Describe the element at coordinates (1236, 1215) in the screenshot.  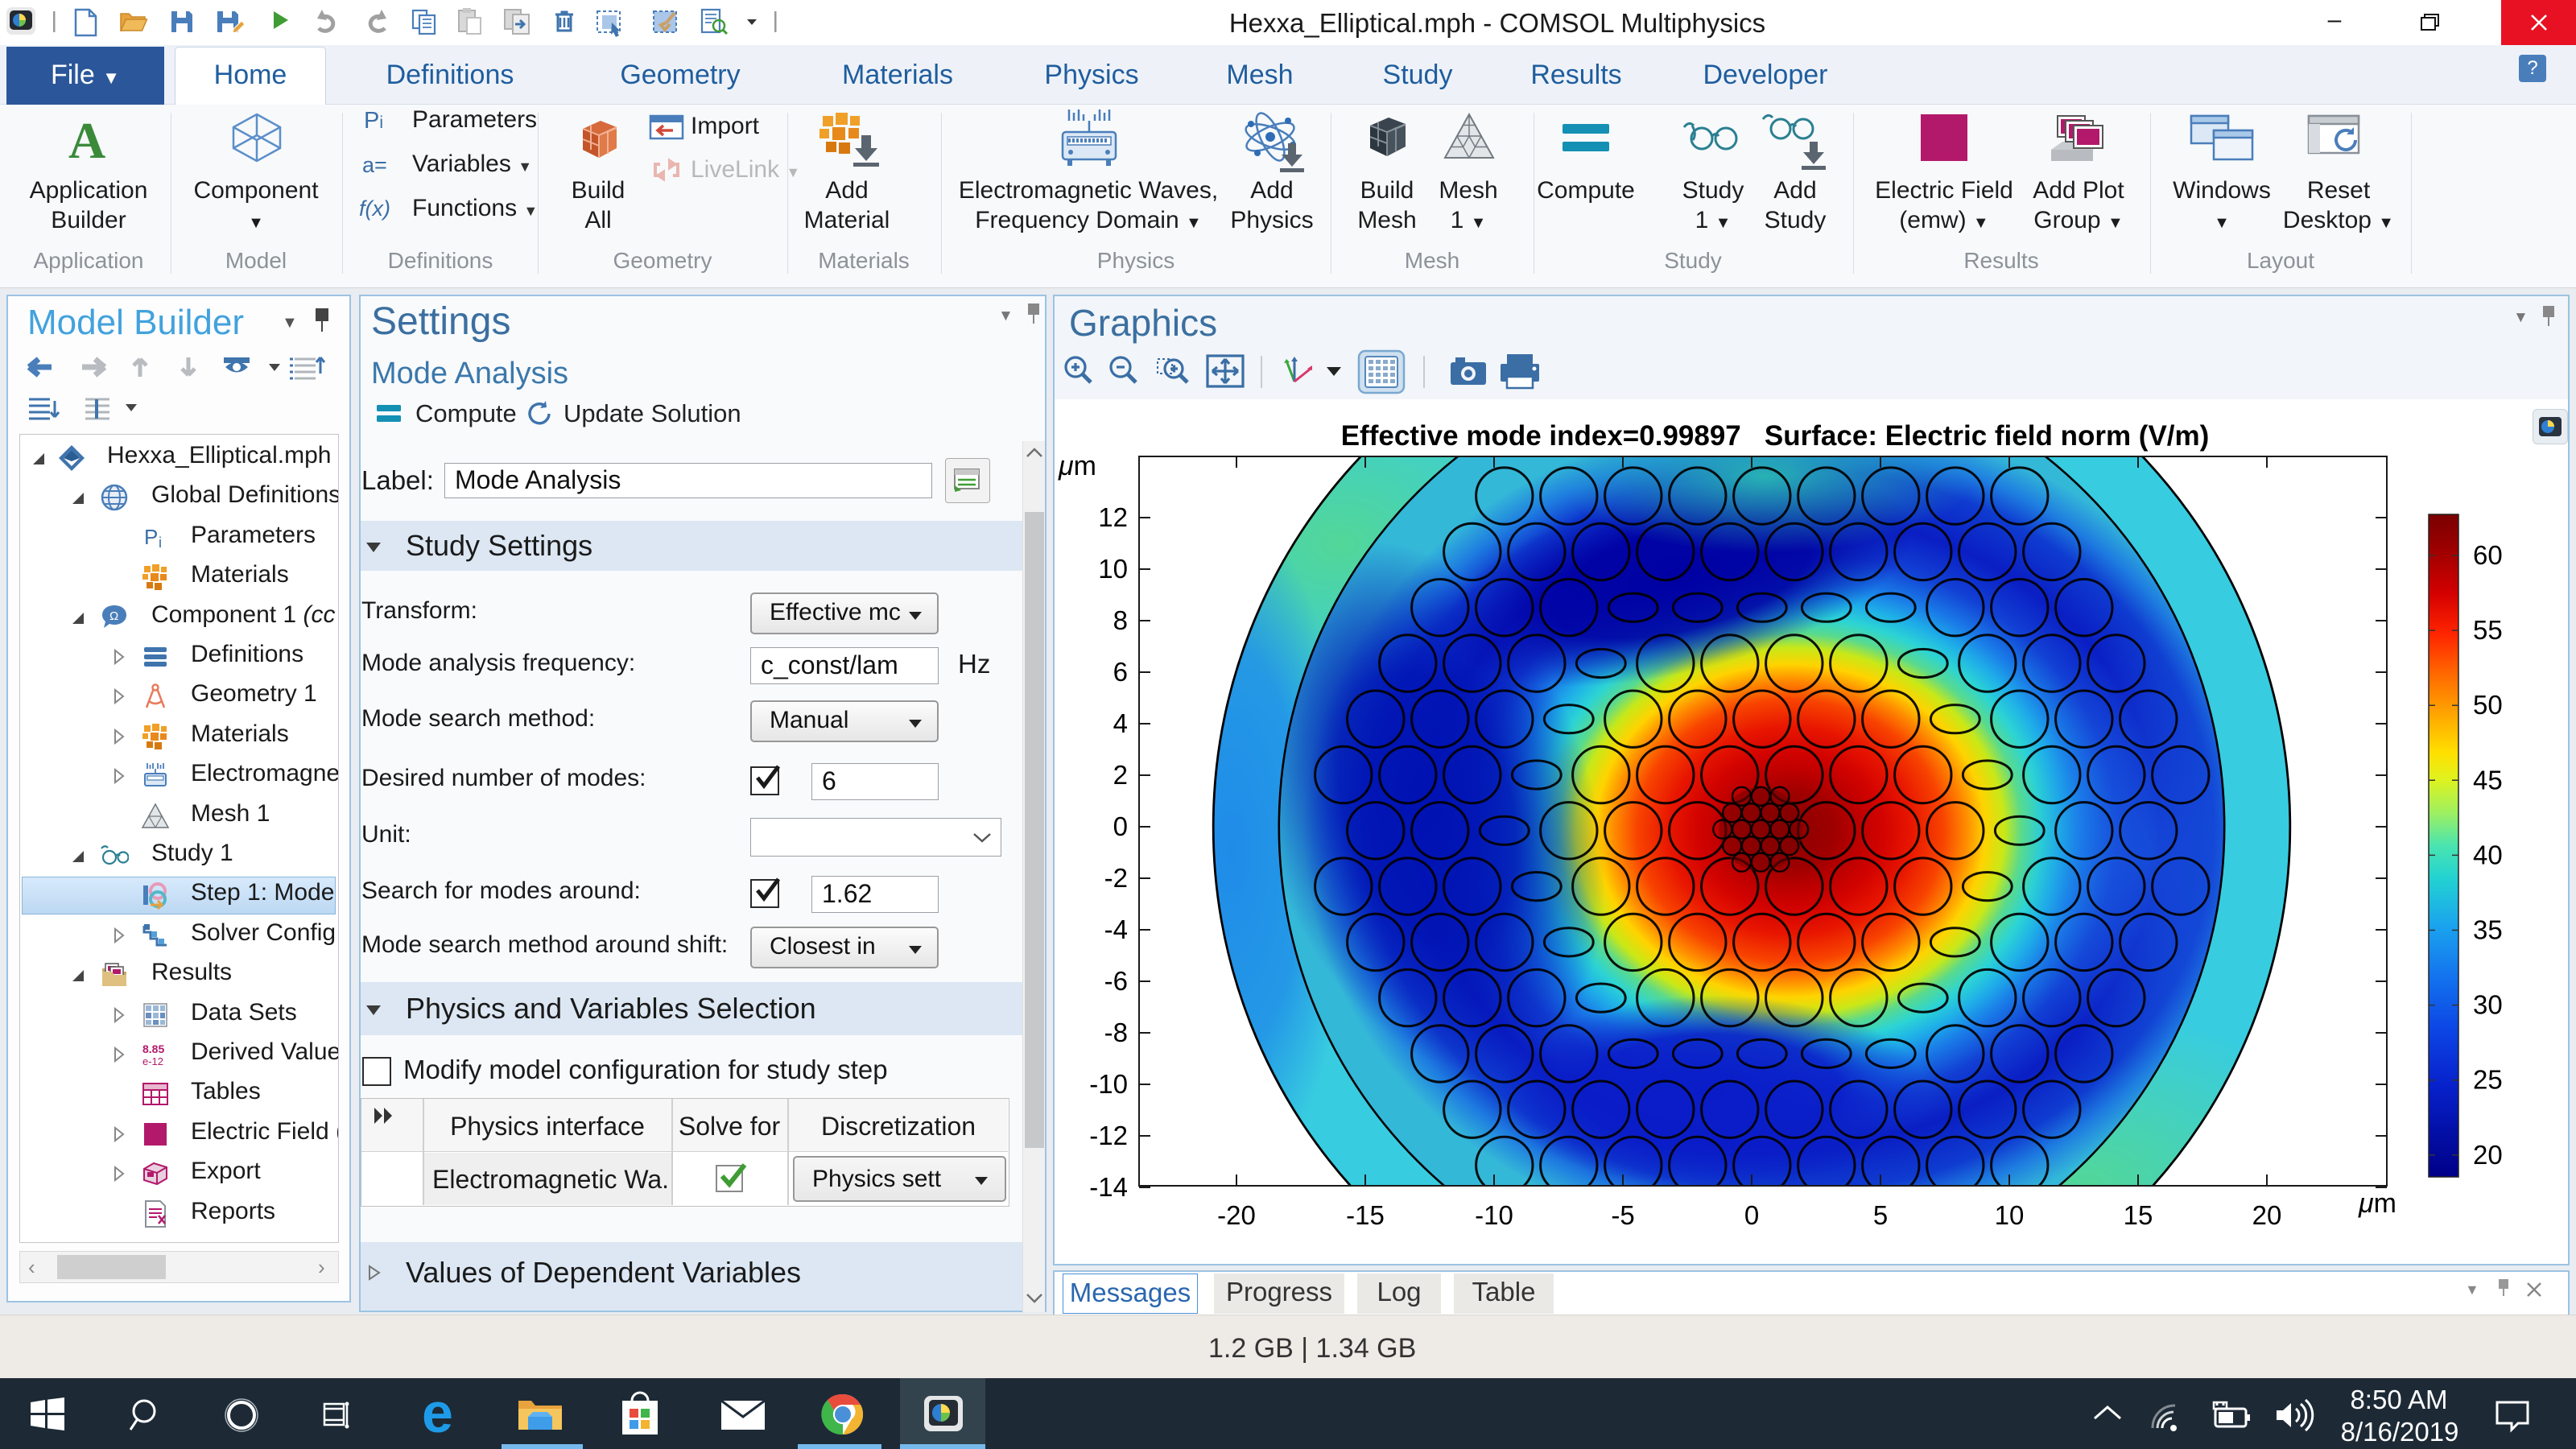
I see `svg-text: -20` at that location.